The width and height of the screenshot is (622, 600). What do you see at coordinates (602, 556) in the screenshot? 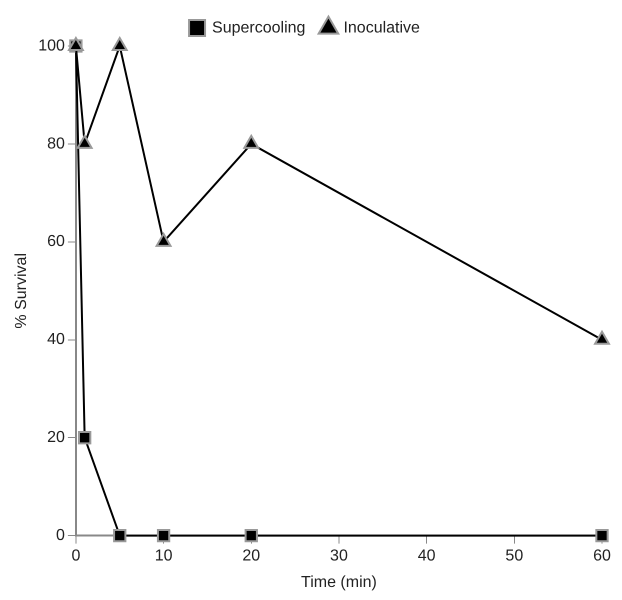
I see `x-tick-label: 60` at bounding box center [602, 556].